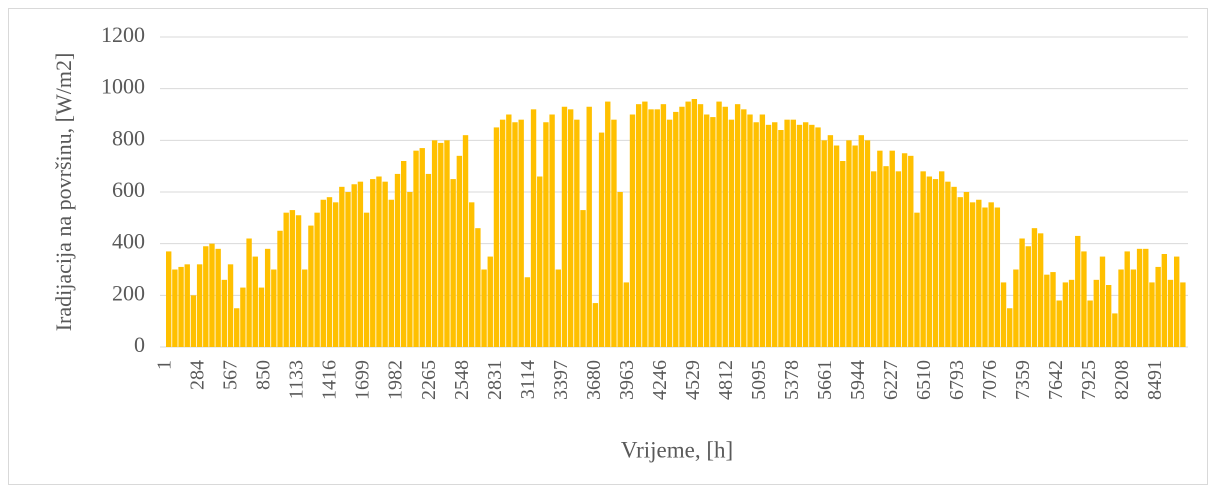 The height and width of the screenshot is (498, 1216). Describe the element at coordinates (363, 380) in the screenshot. I see `x-tick-label: 1699` at that location.